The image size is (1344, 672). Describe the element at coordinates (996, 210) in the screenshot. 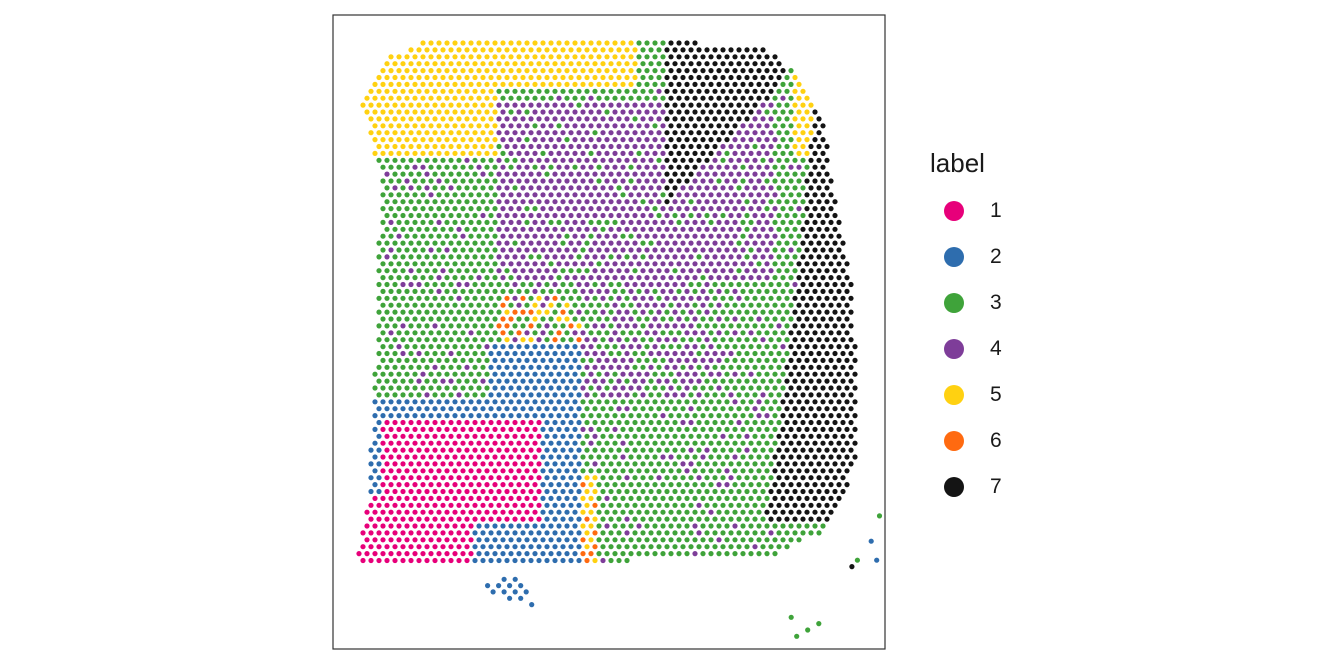

I see `legend-label-1: 1` at that location.